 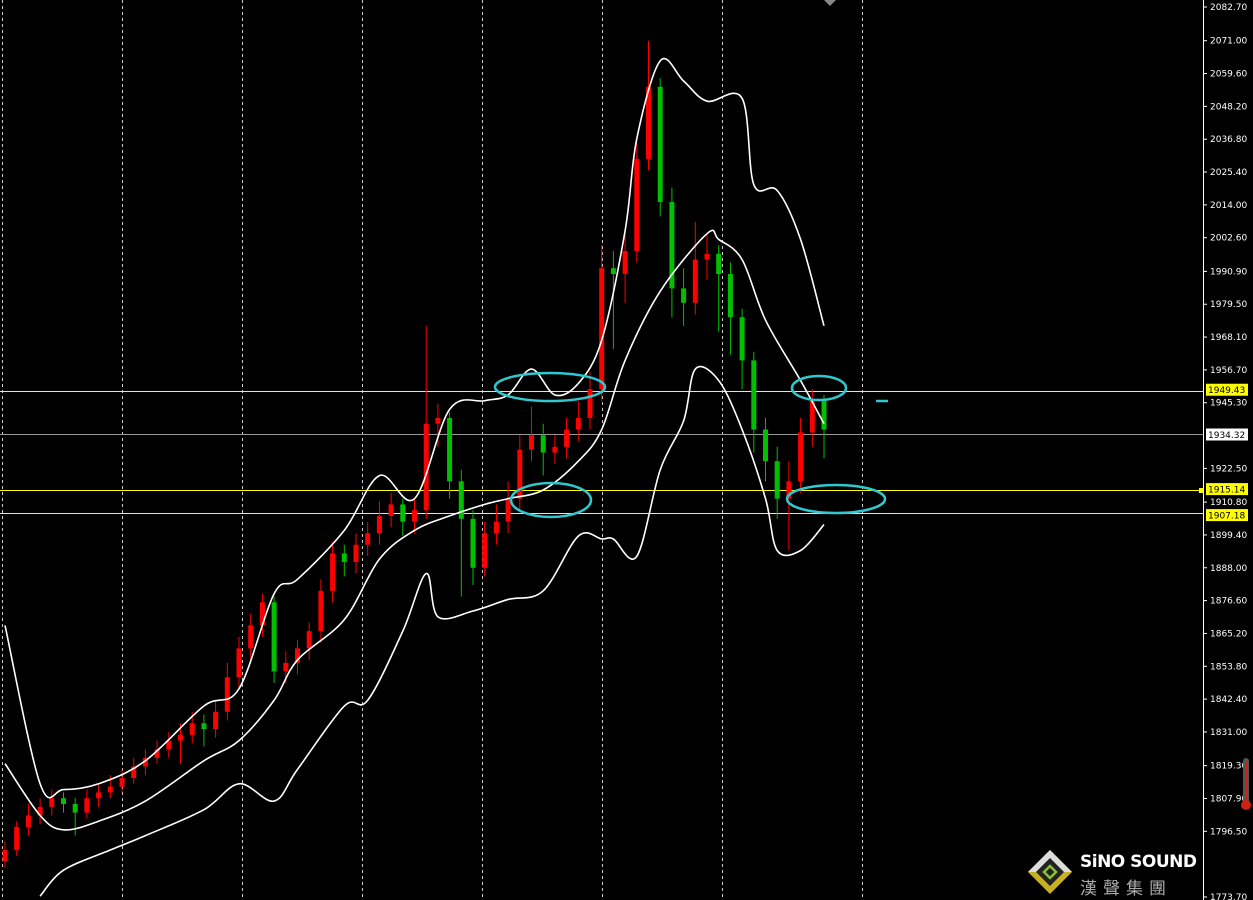 What do you see at coordinates (1228, 404) in the screenshot?
I see `y-tick-label: 1945.30` at bounding box center [1228, 404].